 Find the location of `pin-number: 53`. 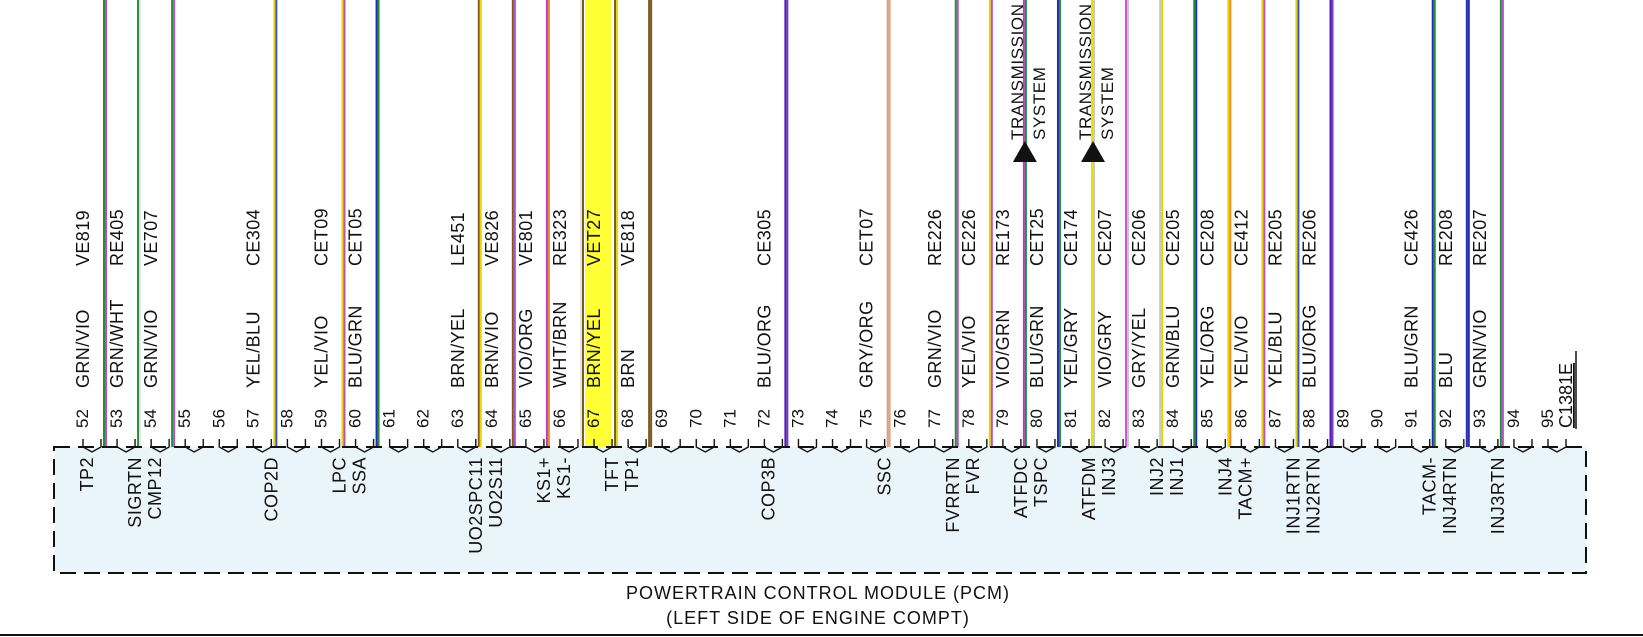

pin-number: 53 is located at coordinates (116, 418).